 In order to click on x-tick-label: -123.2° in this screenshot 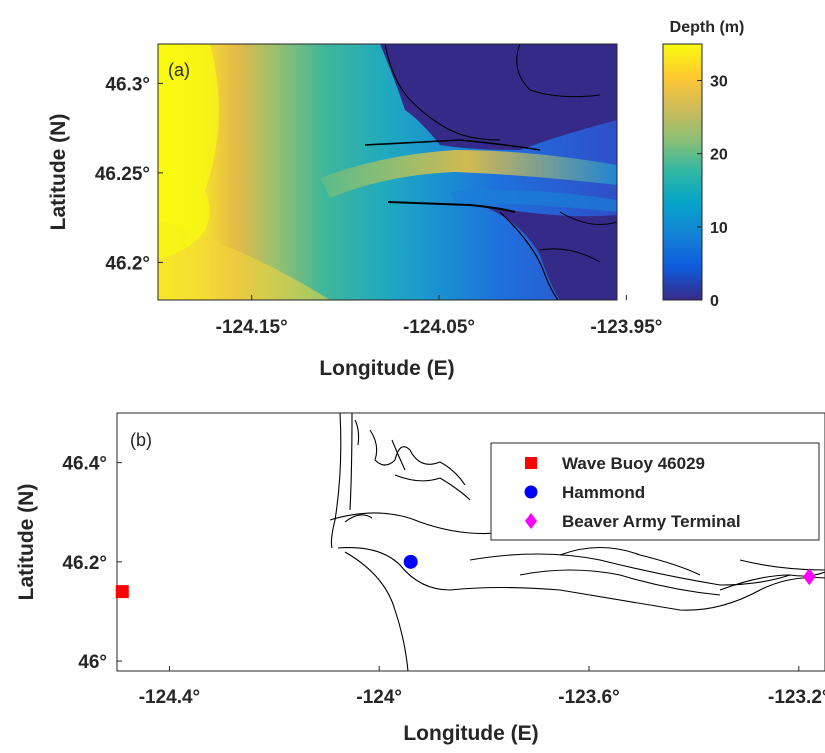, I will do `click(796, 697)`.